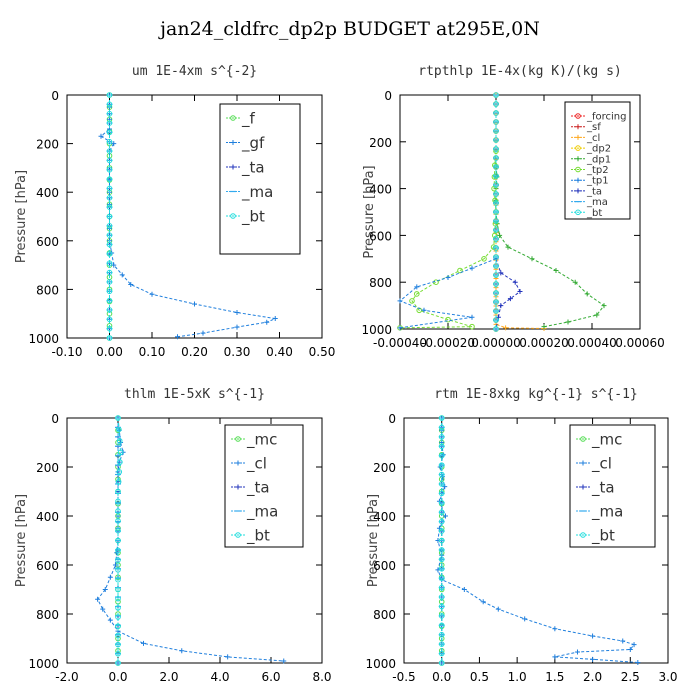  What do you see at coordinates (508, 294) in the screenshot?
I see `series-line` at bounding box center [508, 294].